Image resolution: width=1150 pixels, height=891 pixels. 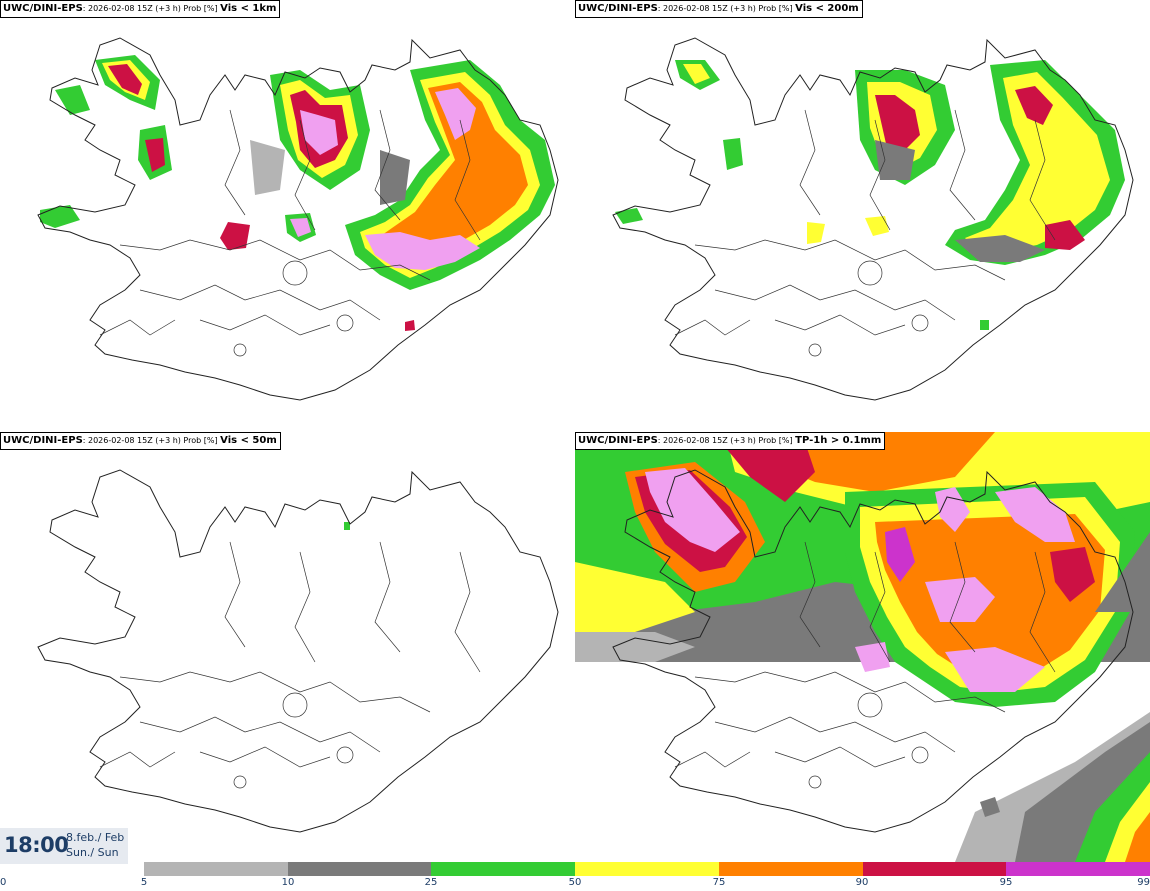 I want to click on colorbar-tick-label: 25, so click(x=431, y=882).